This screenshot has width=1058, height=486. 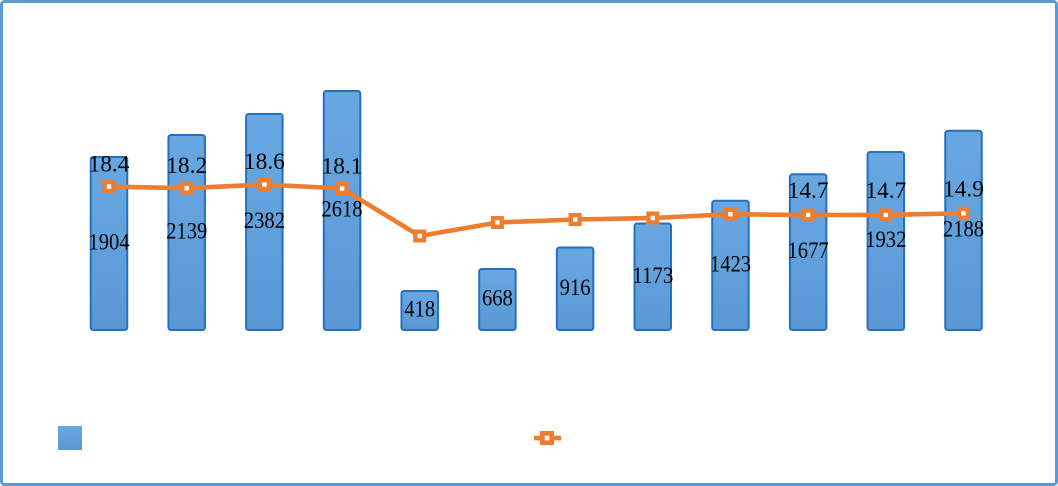 What do you see at coordinates (497, 299) in the screenshot?
I see `svg-text: 668` at bounding box center [497, 299].